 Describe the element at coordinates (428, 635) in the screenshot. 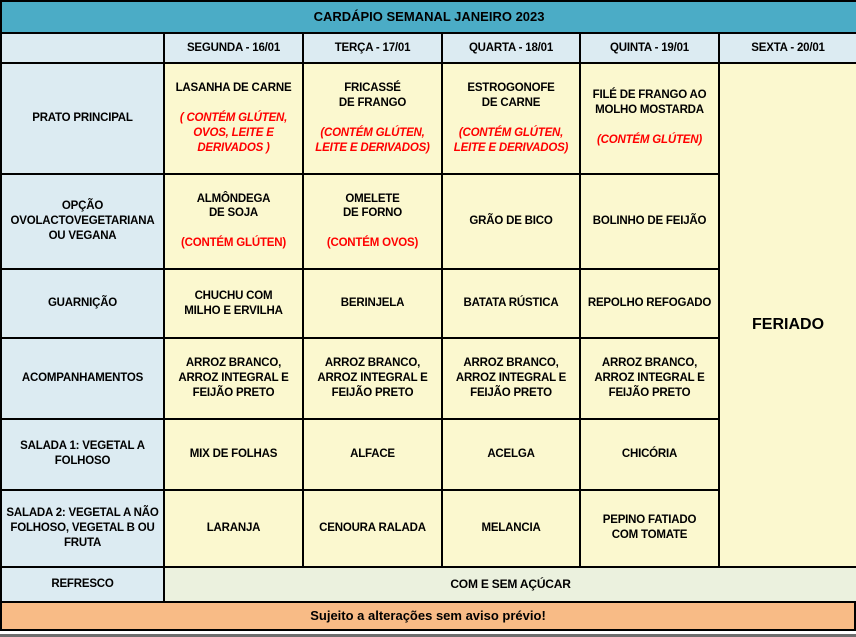

I see `bottom-edge` at that location.